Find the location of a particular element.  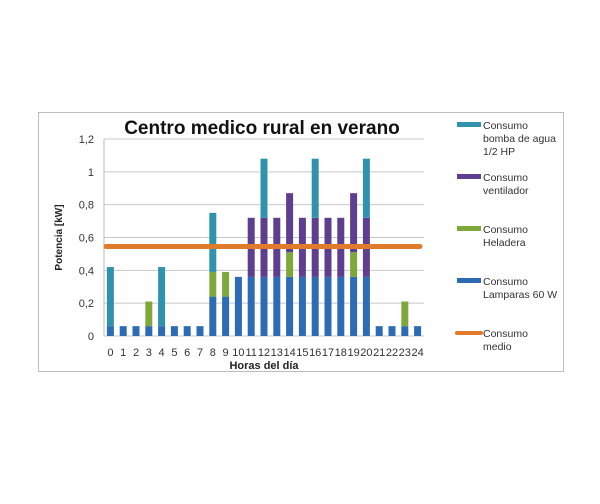

x-tick-label: 5 is located at coordinates (174, 353).